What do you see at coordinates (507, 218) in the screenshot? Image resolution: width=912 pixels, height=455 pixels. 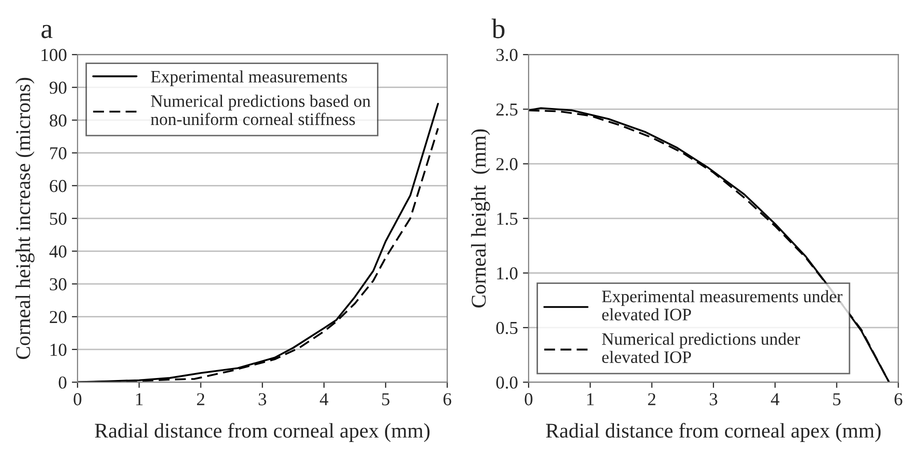 I see `y-tick-label: 1.5` at bounding box center [507, 218].